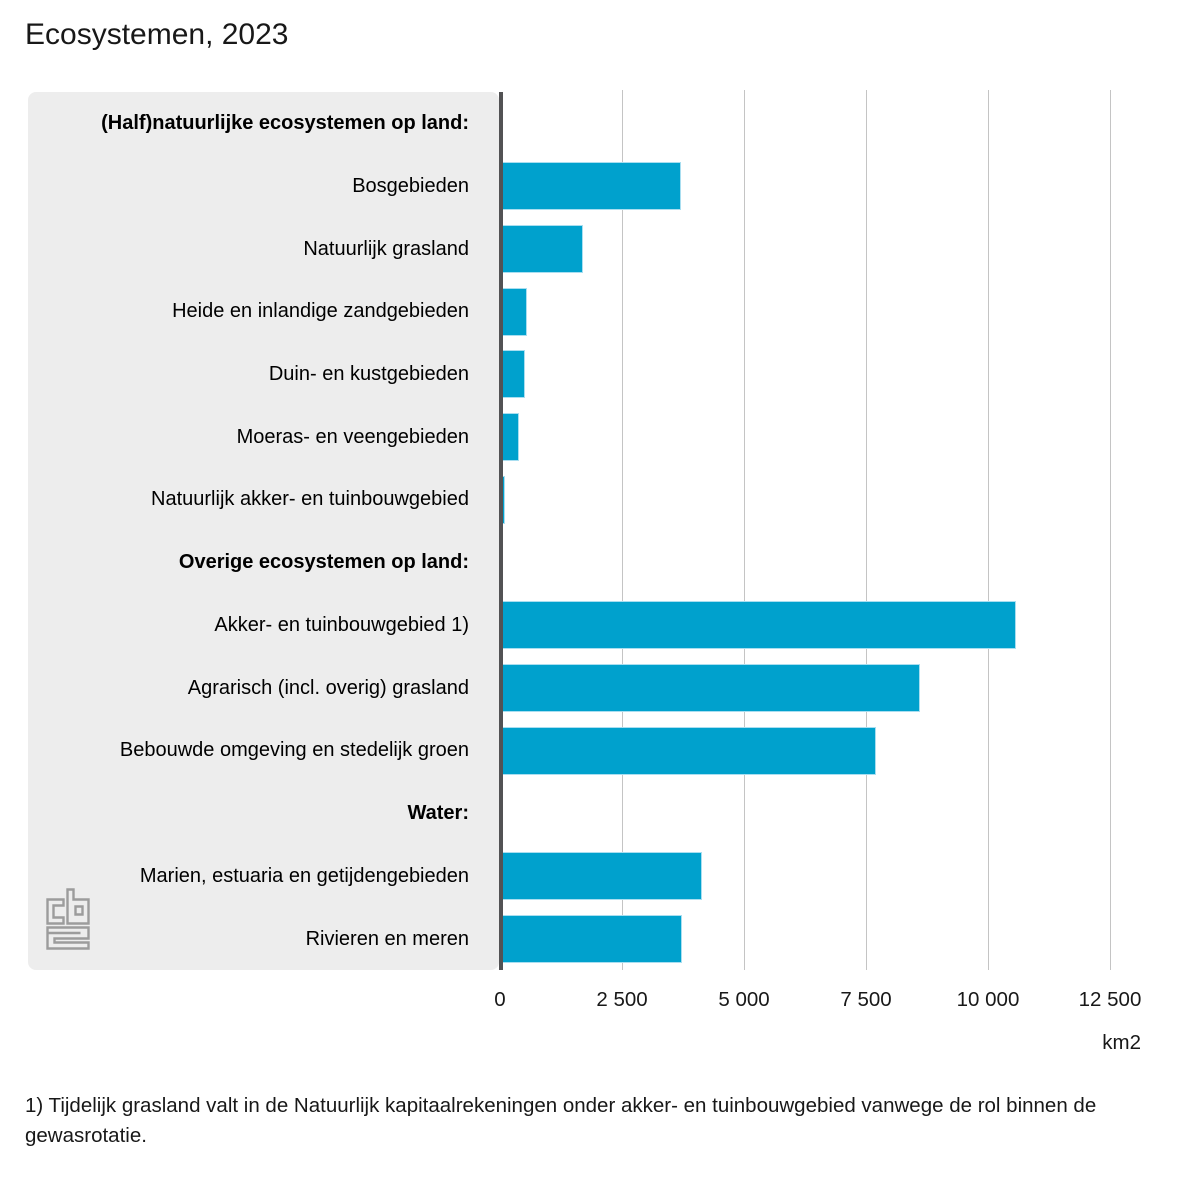 The width and height of the screenshot is (1200, 1200). Describe the element at coordinates (410, 185) in the screenshot. I see `label-text: Bosgebieden` at that location.